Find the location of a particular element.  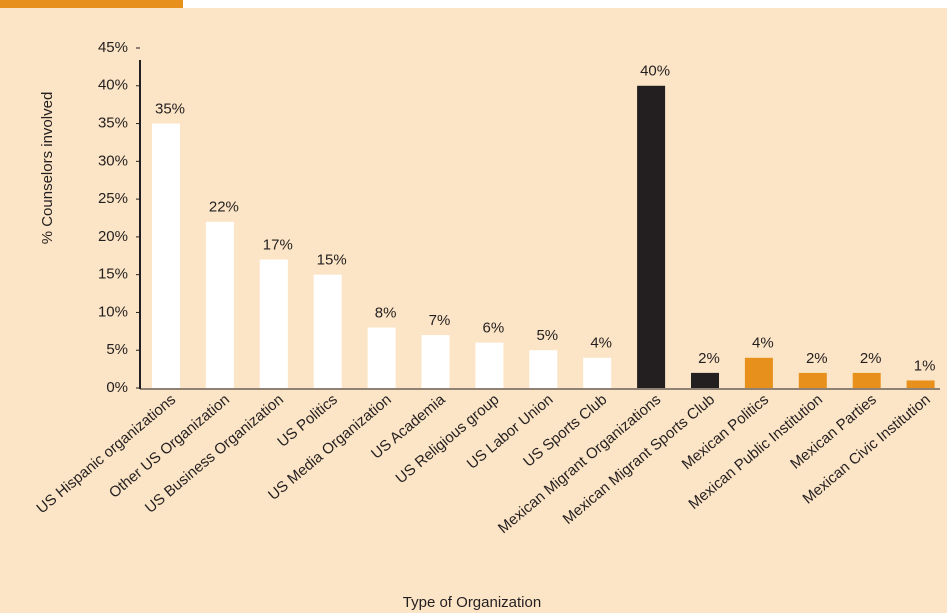

data-label: 1% is located at coordinates (925, 365).